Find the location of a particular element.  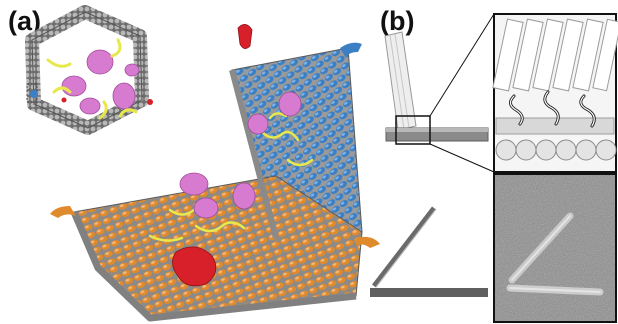

panel-label-b: (b) is located at coordinates (397, 21).